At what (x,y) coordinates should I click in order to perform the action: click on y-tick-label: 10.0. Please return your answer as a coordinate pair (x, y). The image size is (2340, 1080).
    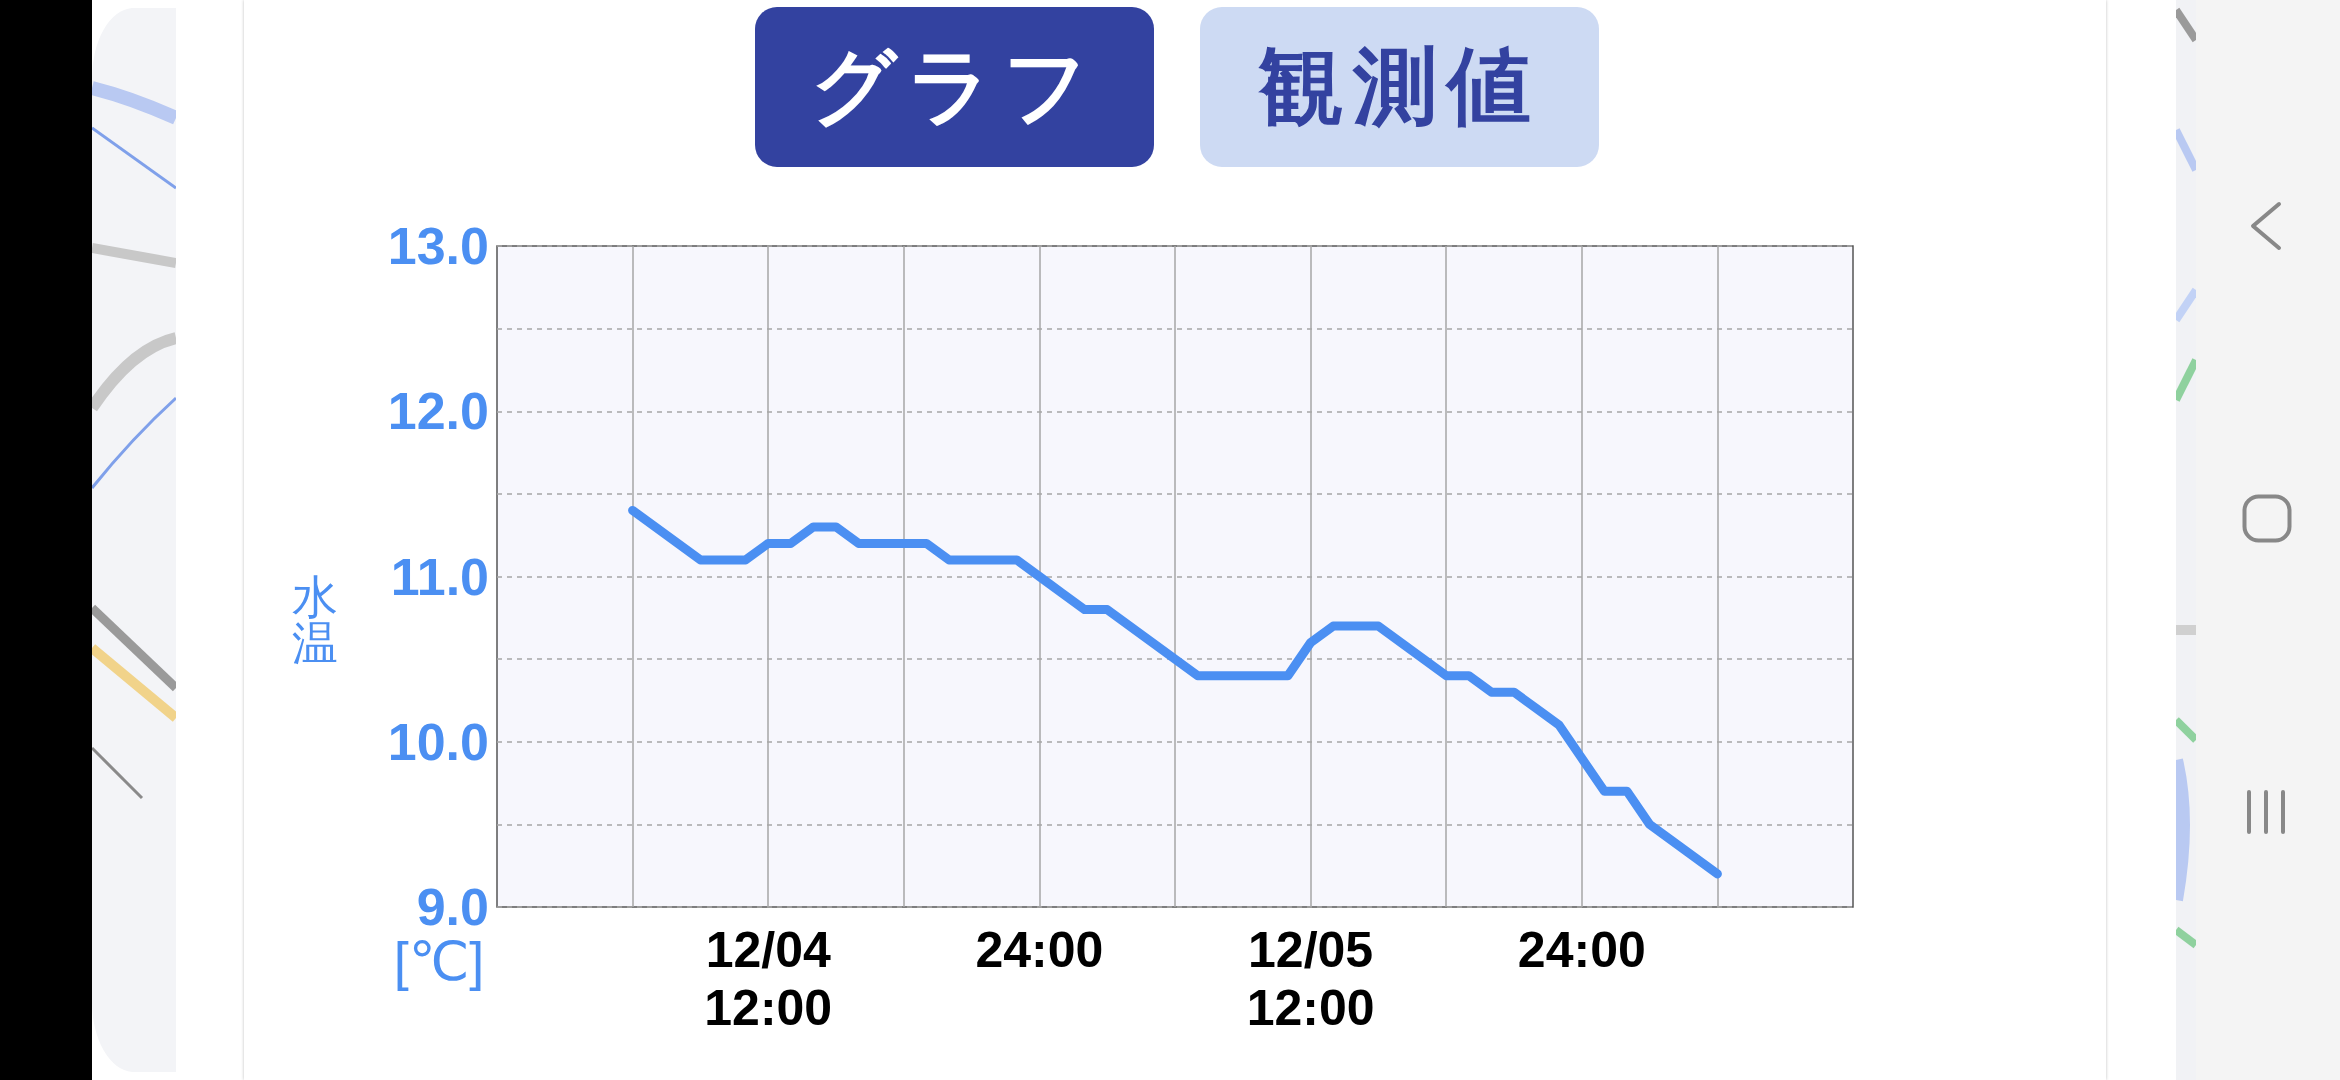
    Looking at the image, I should click on (438, 741).